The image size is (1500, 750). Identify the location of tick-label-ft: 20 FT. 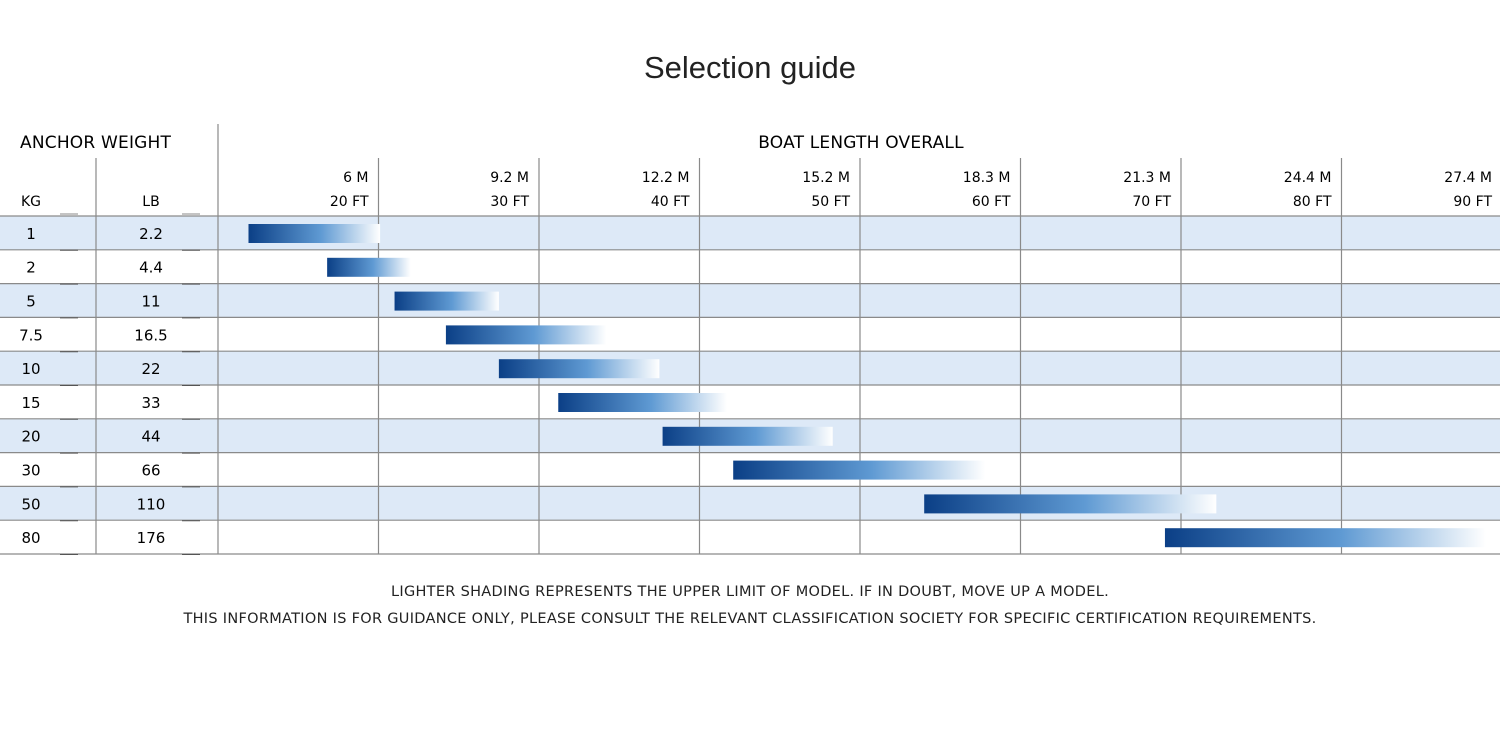
(349, 202).